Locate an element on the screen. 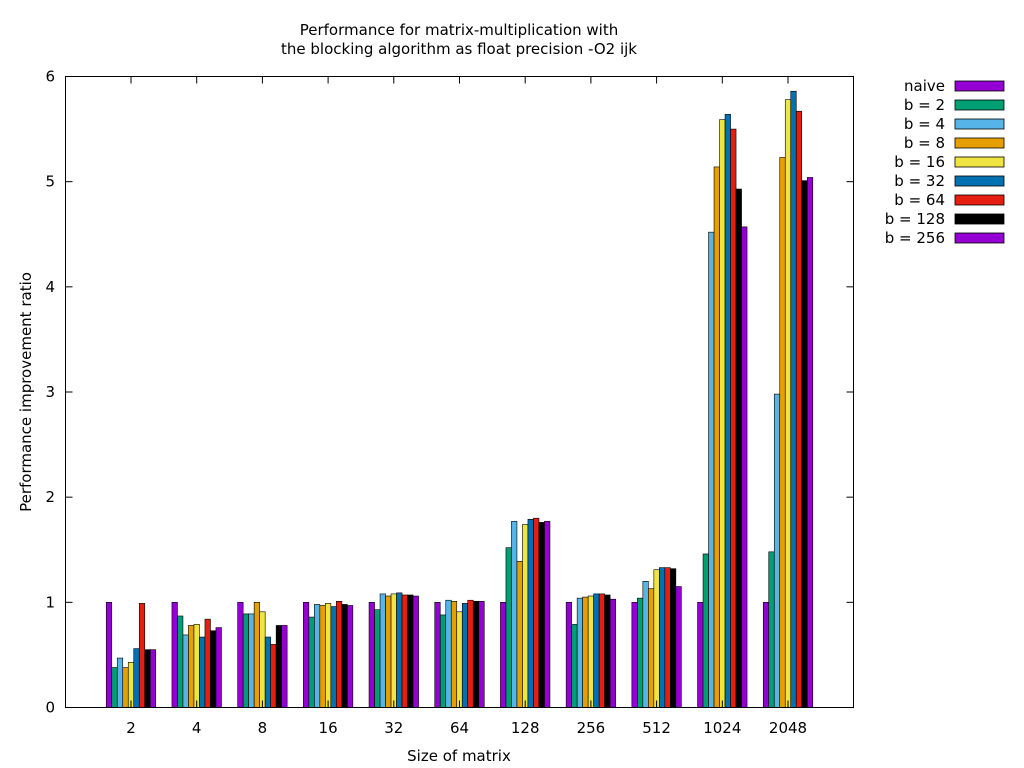 The height and width of the screenshot is (768, 1024). y-tick-label-1: 1 is located at coordinates (50, 602).